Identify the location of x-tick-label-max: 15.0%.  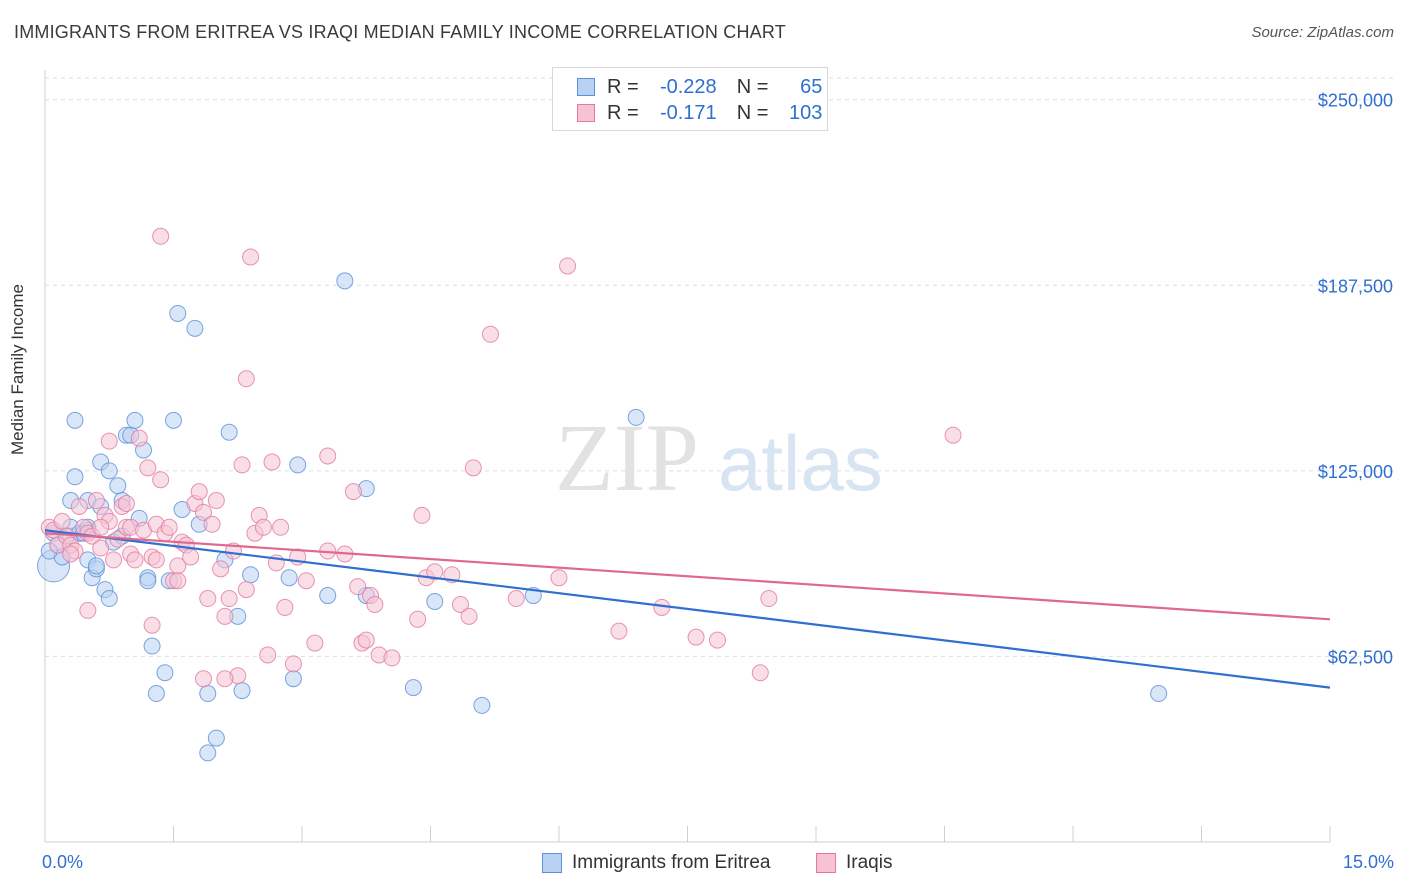
(1368, 862).